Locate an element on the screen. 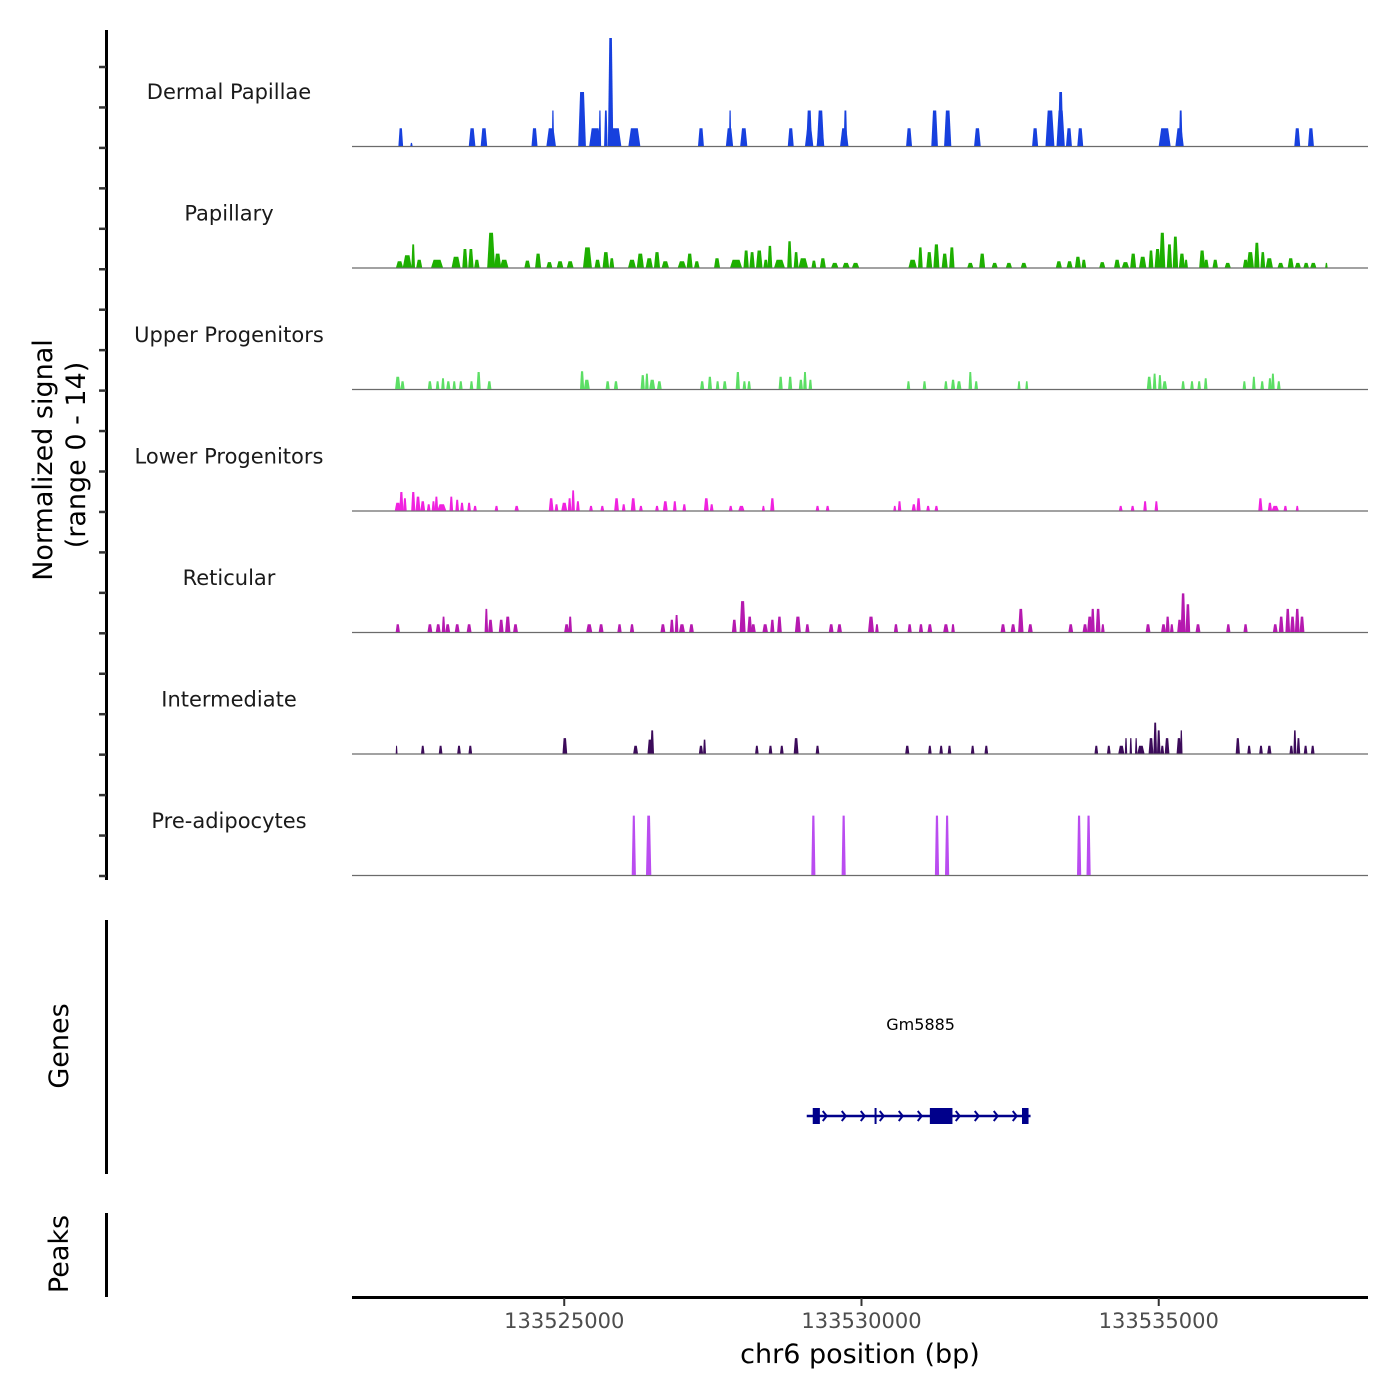 This screenshot has width=1400, height=1400. x-axis-ticks: 133525000 133530000 133535000 is located at coordinates (861, 1315).